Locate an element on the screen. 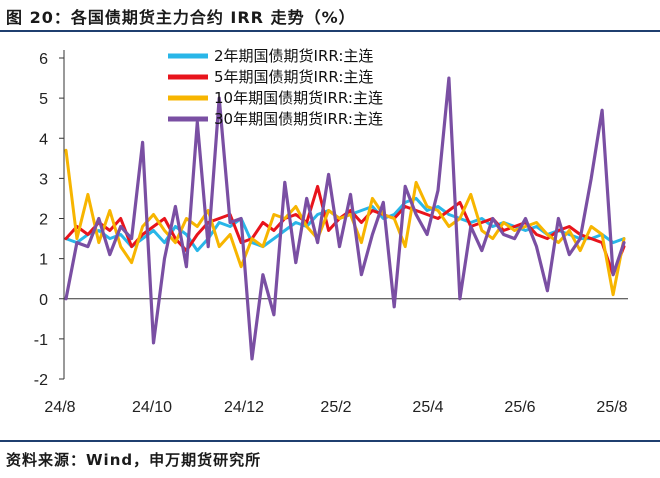 The image size is (660, 478). legend-label: 5年期国债期货IRR:主连 is located at coordinates (293, 77).